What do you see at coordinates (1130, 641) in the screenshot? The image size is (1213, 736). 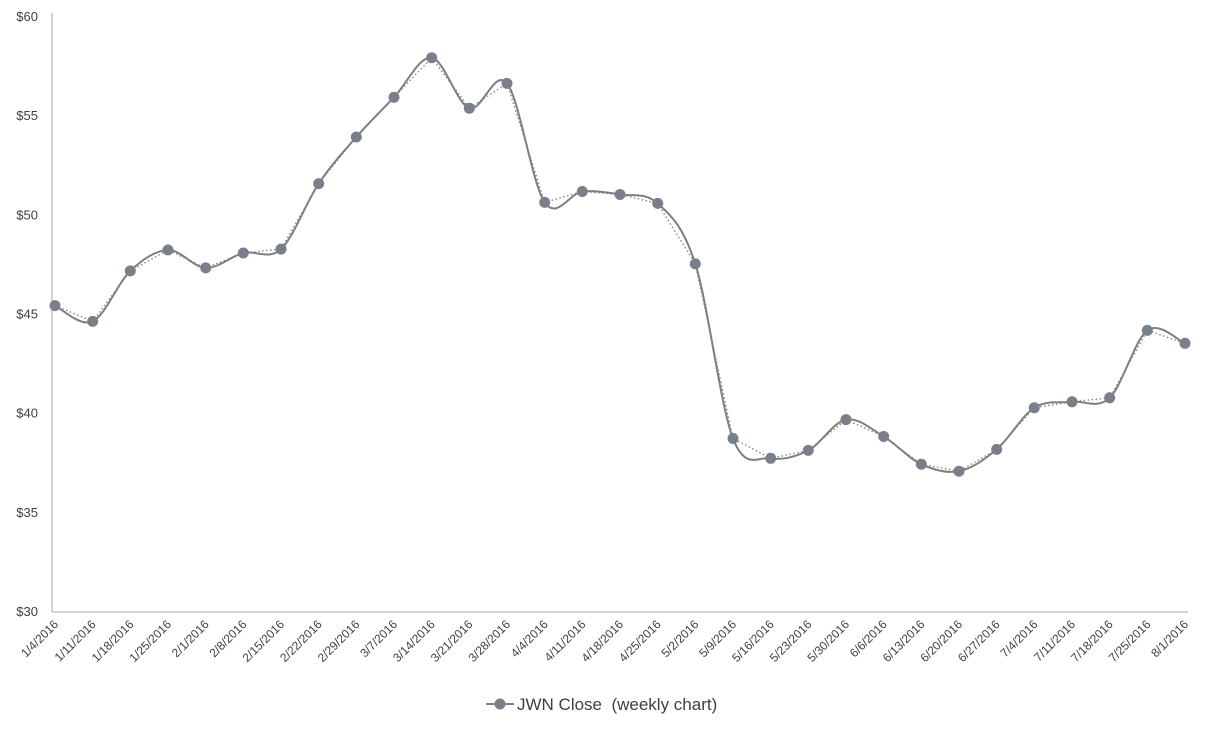 I see `x-tick-label: 7/25/2016` at bounding box center [1130, 641].